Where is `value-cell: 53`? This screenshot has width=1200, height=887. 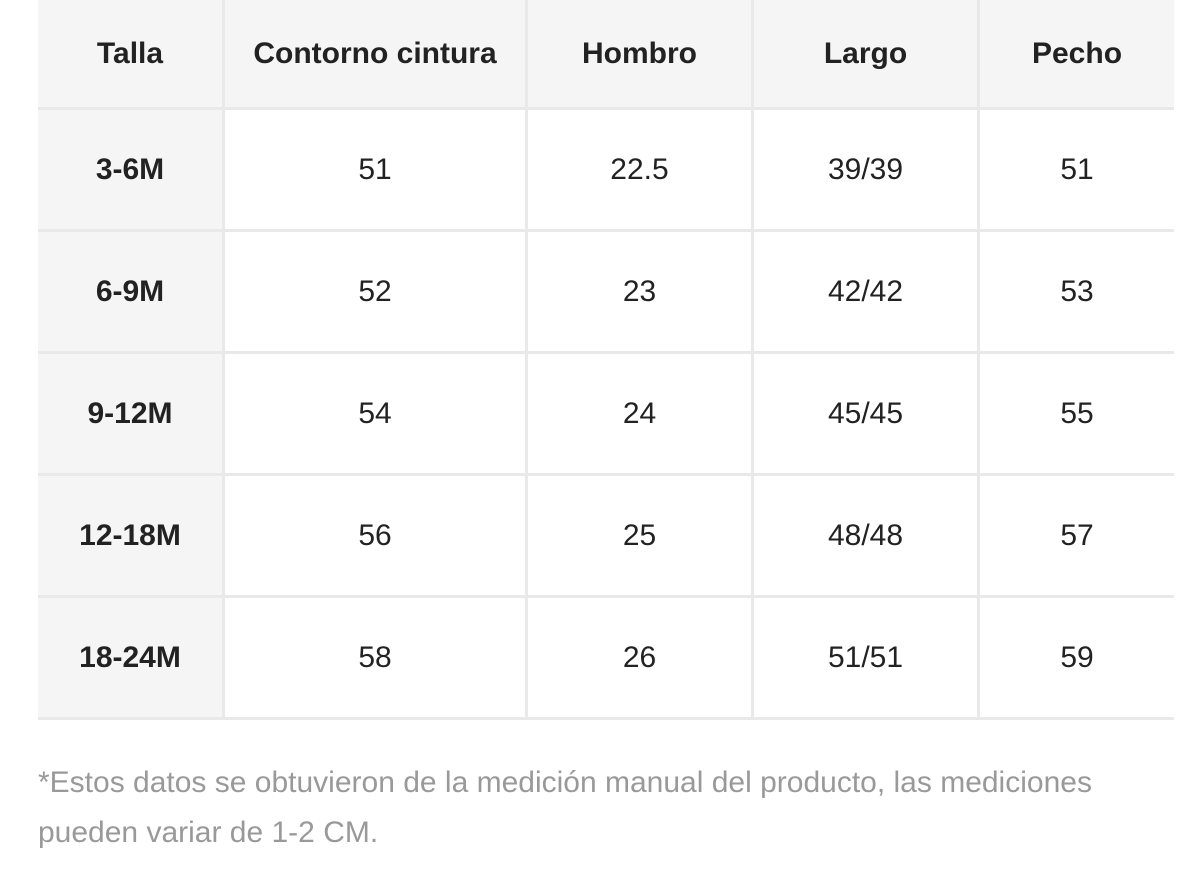
value-cell: 53 is located at coordinates (1075, 291).